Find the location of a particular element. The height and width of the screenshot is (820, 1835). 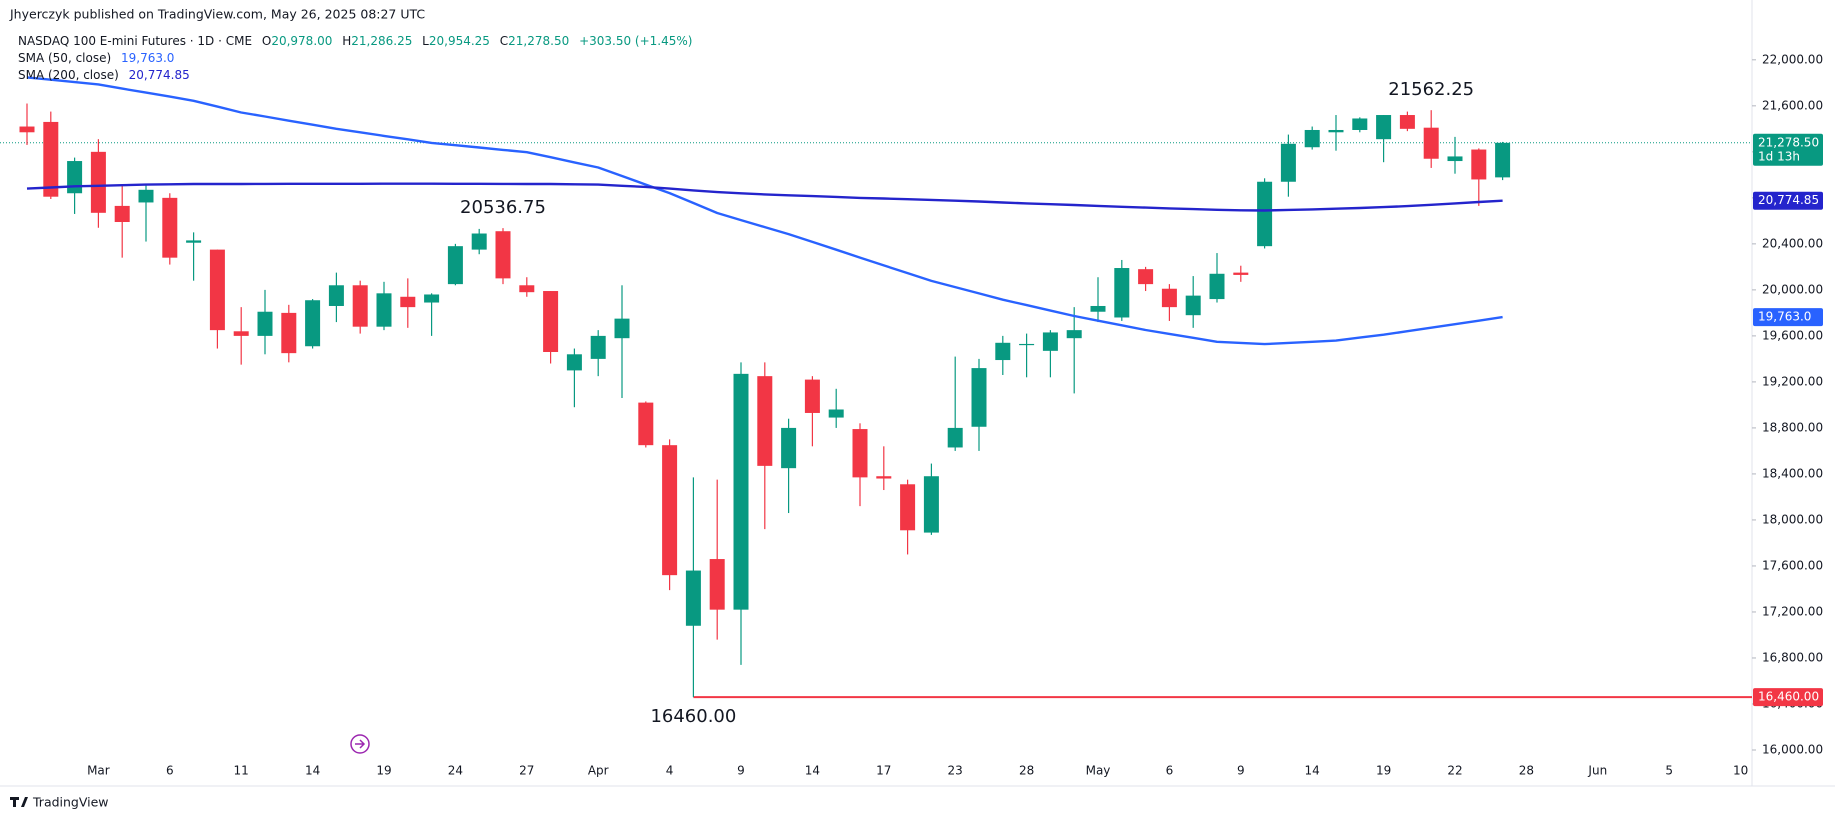

footer-logo: TradingView is located at coordinates (59, 802).